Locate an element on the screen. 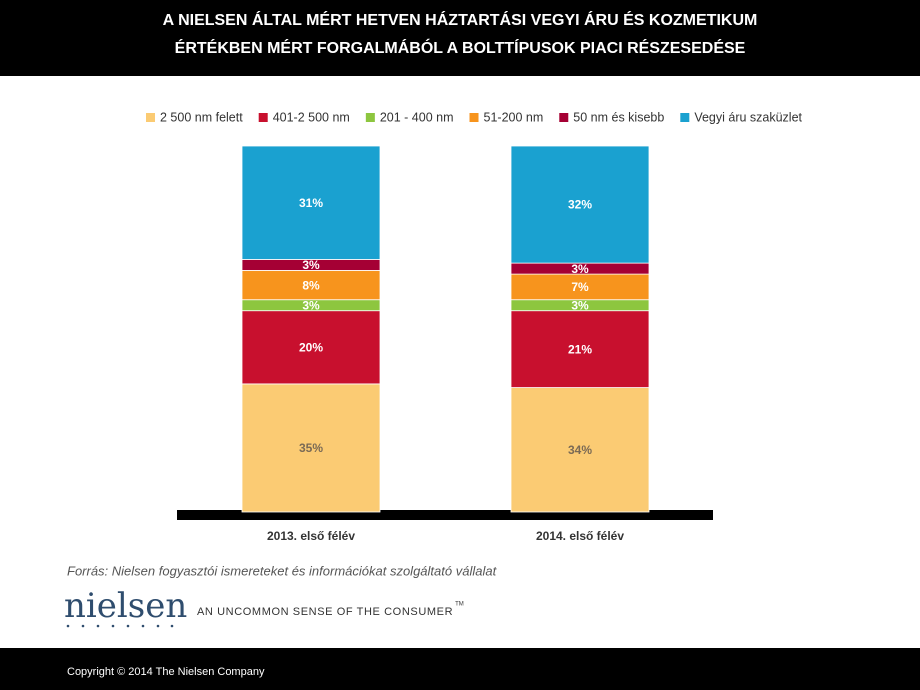  footer-band is located at coordinates (460, 669).